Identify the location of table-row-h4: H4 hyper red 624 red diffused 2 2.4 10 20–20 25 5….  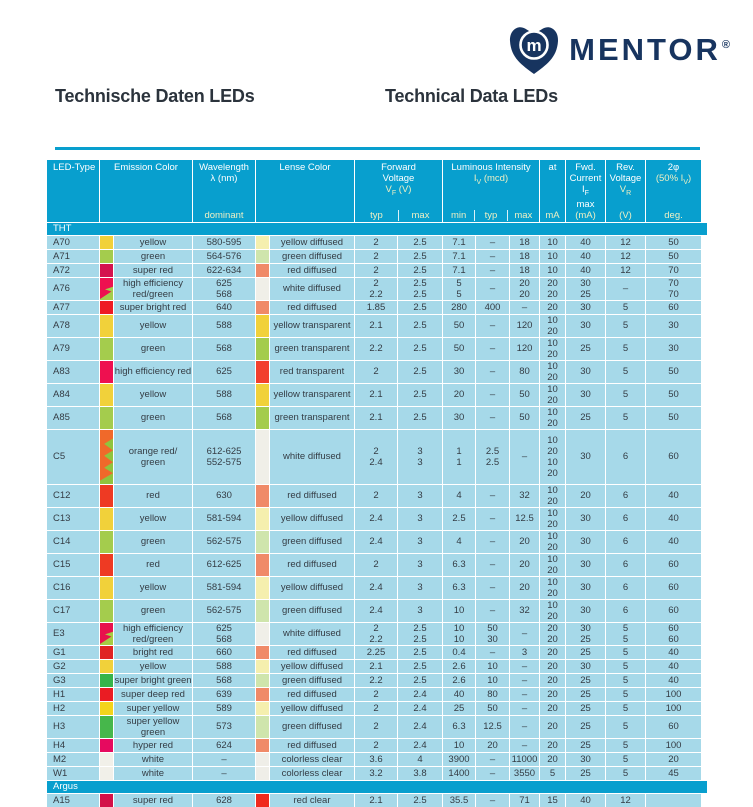
(377, 745).